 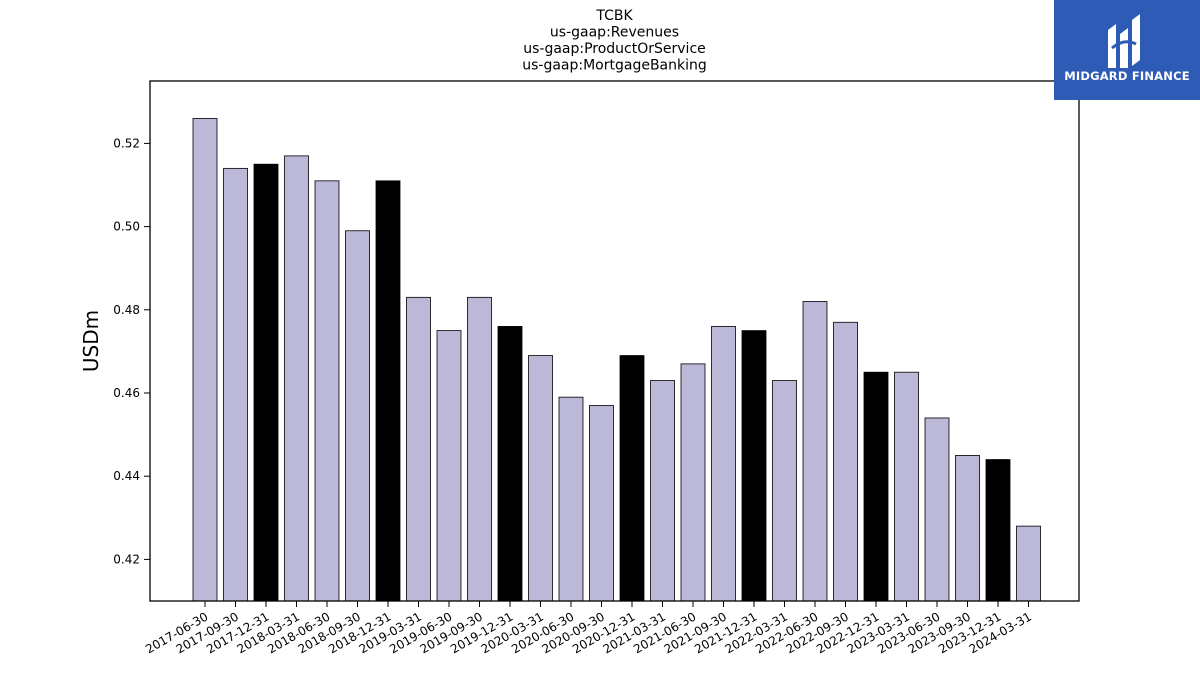 I want to click on y-tick-label: 0.48, so click(x=126, y=310).